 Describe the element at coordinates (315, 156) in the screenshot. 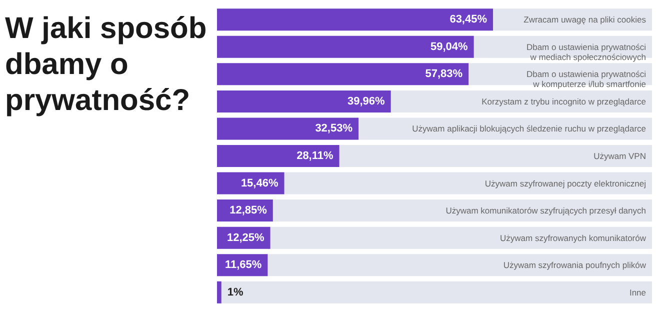

I see `data-label: 28,11%` at that location.